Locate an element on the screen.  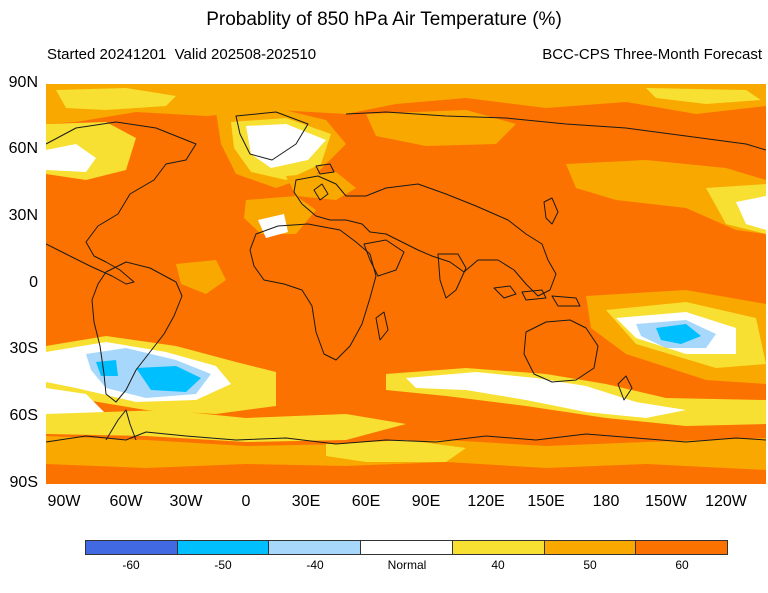
colorbar-label-60: 60 is located at coordinates (682, 565).